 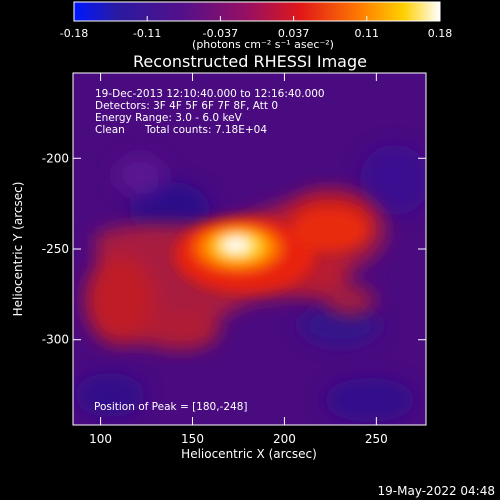 What do you see at coordinates (249, 454) in the screenshot?
I see `x-axis-label: Heliocentric X (arcsec)` at bounding box center [249, 454].